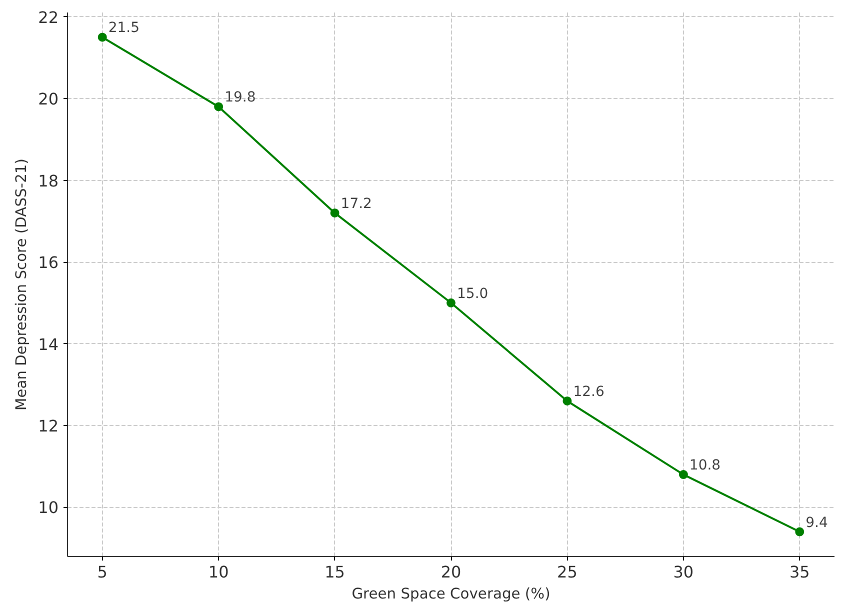 Image resolution: width=850 pixels, height=605 pixels. Describe the element at coordinates (48, 262) in the screenshot. I see `y-tick-label: 16` at that location.